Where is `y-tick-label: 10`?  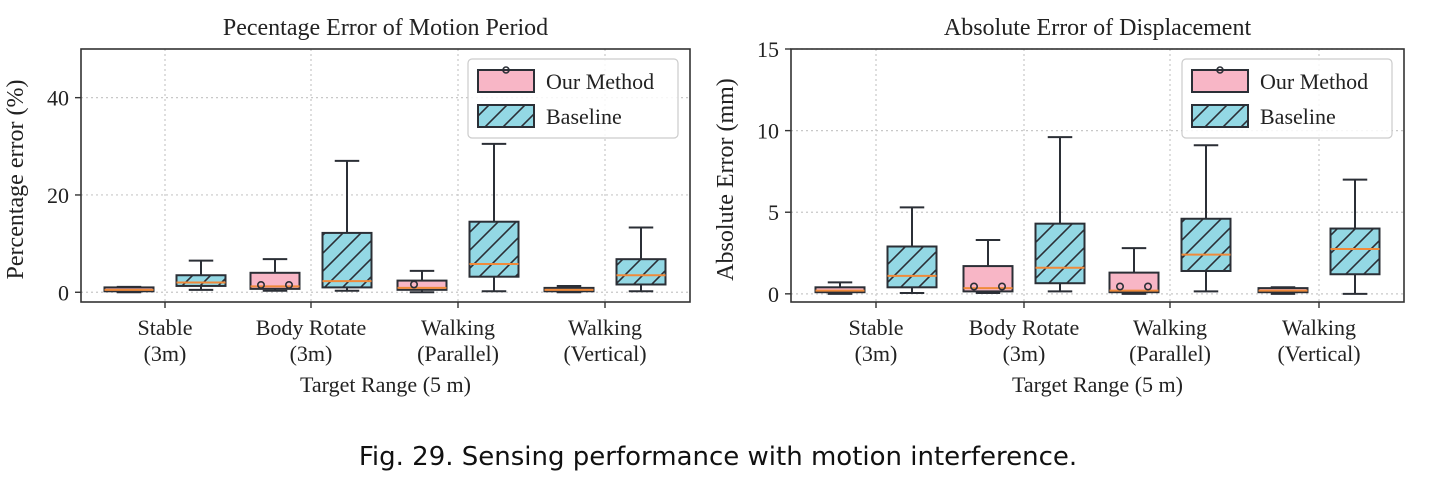 y-tick-label: 10 is located at coordinates (768, 131).